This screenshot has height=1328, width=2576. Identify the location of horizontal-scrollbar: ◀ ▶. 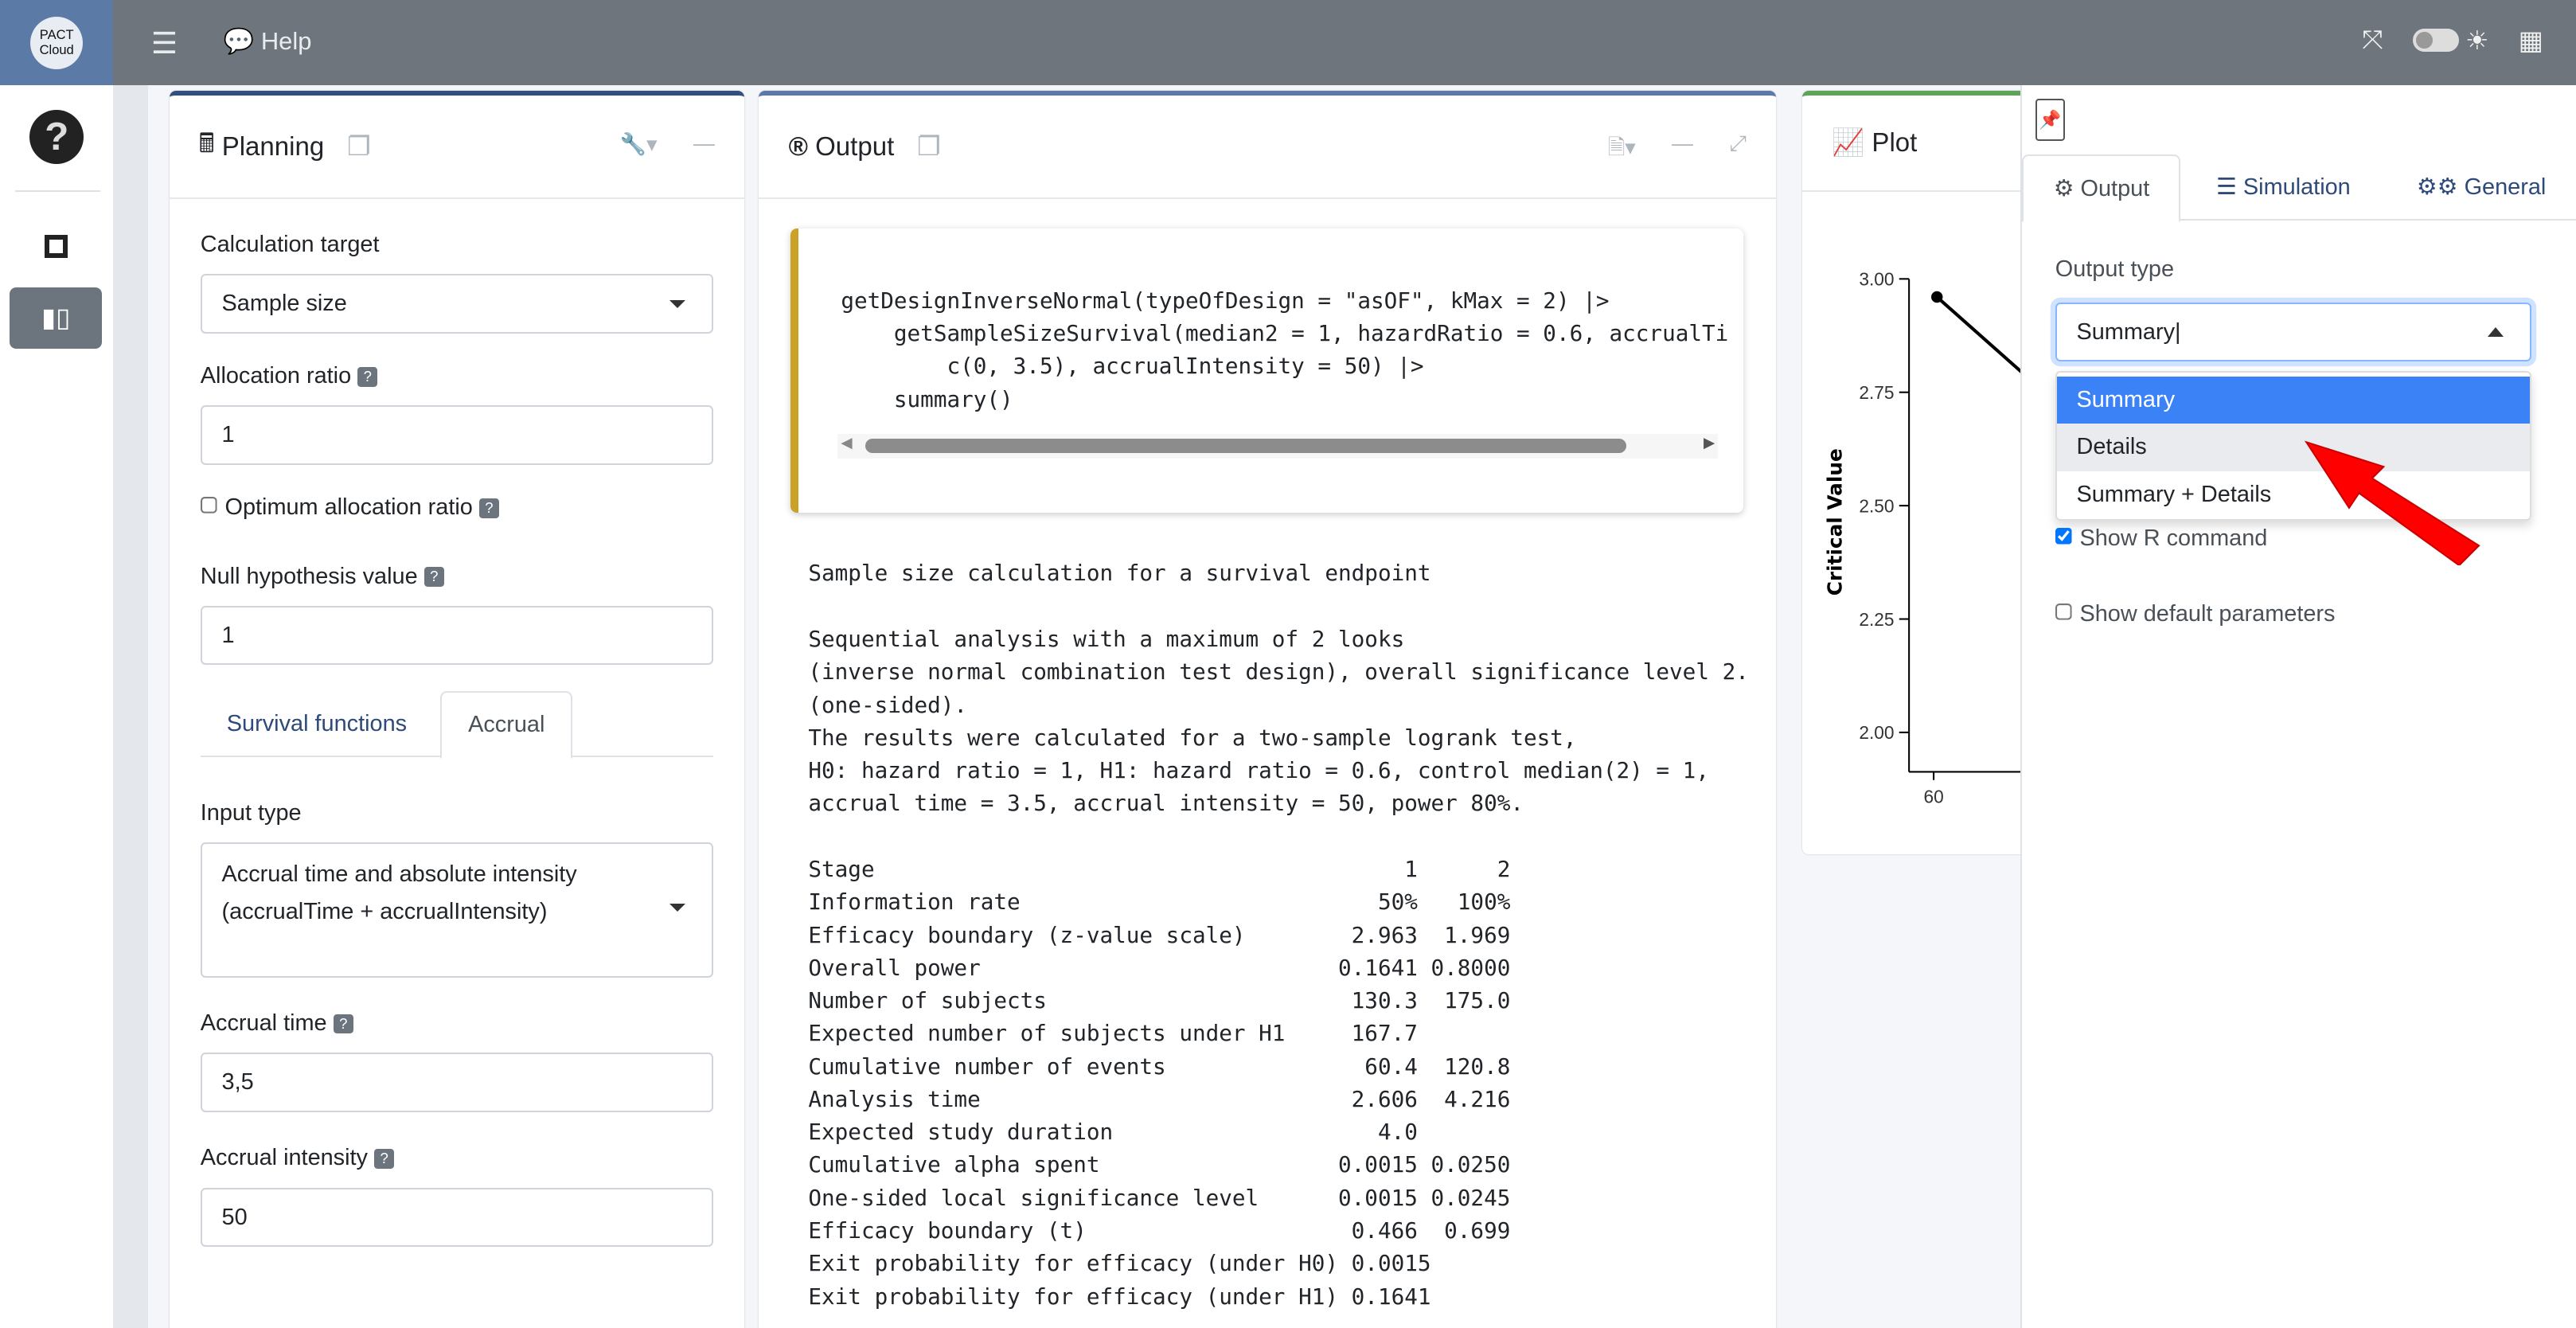
(1278, 446).